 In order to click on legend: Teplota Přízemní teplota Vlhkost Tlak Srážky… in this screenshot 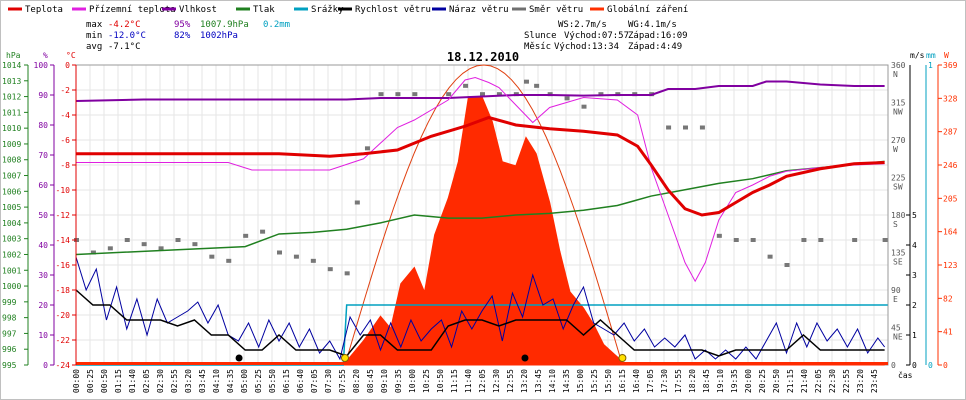, I will do `click(348, 10)`.